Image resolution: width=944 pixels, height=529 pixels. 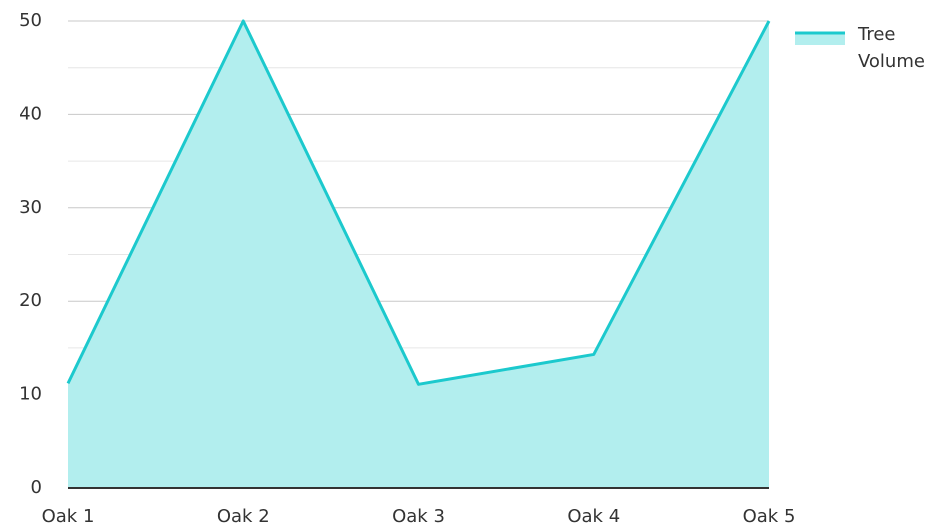 What do you see at coordinates (30, 207) in the screenshot?
I see `y-tick-label: 30` at bounding box center [30, 207].